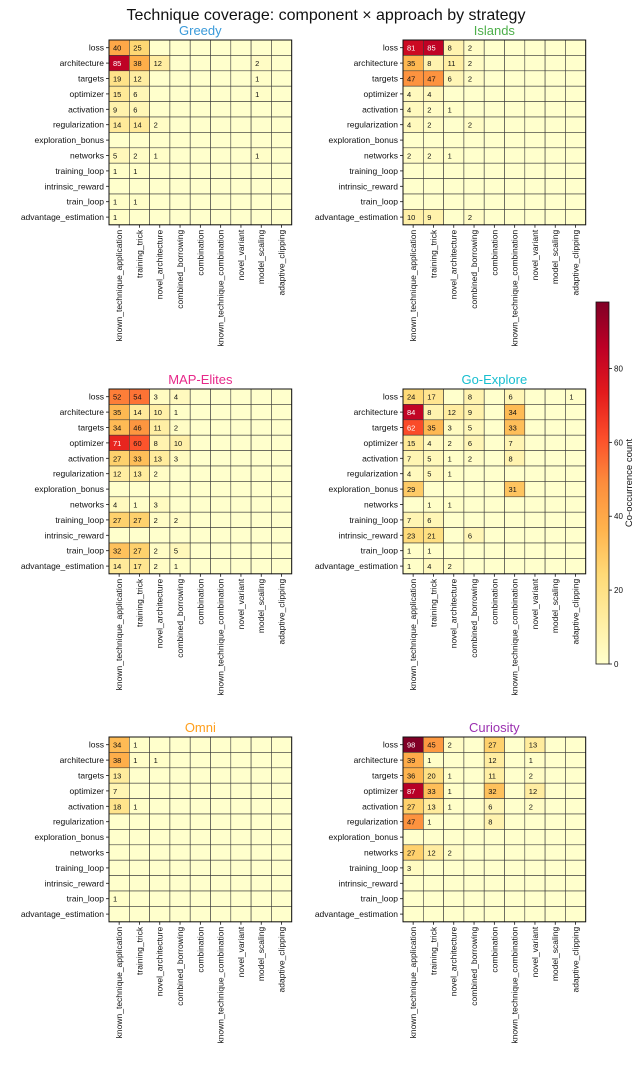 The height and width of the screenshot is (1072, 639). Describe the element at coordinates (431, 745) in the screenshot. I see `cell-value-label: 45` at that location.